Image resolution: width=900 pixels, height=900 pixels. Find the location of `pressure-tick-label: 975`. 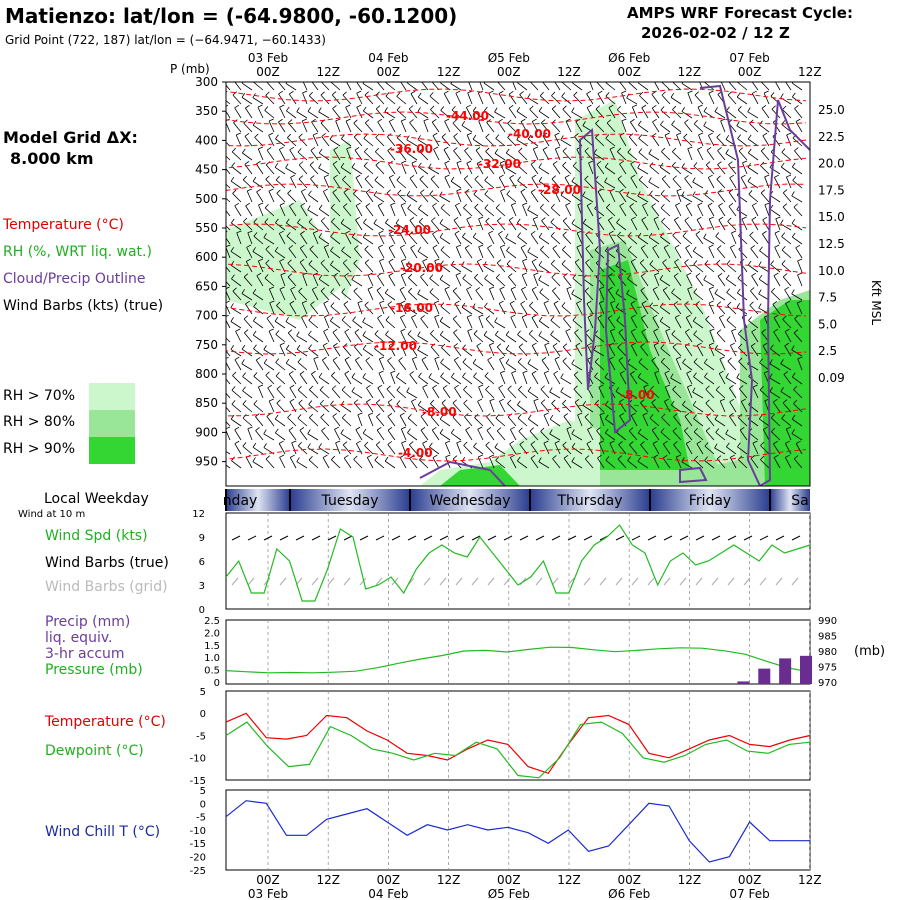

pressure-tick-label: 975 is located at coordinates (827, 668).